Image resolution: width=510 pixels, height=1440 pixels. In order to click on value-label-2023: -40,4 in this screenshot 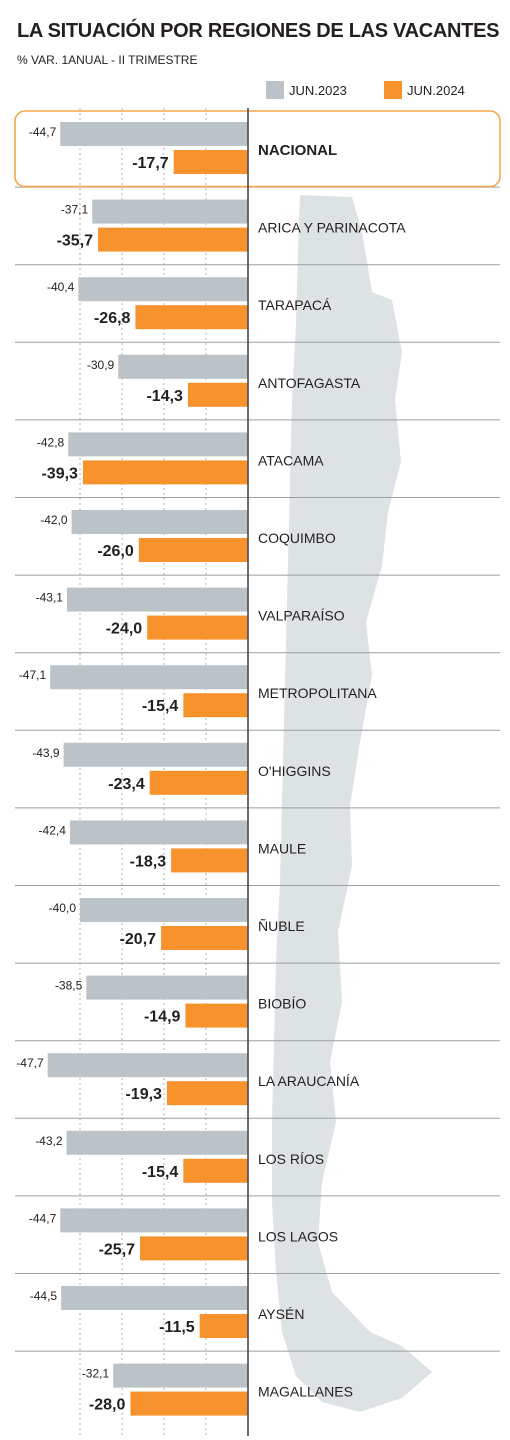, I will do `click(61, 287)`.